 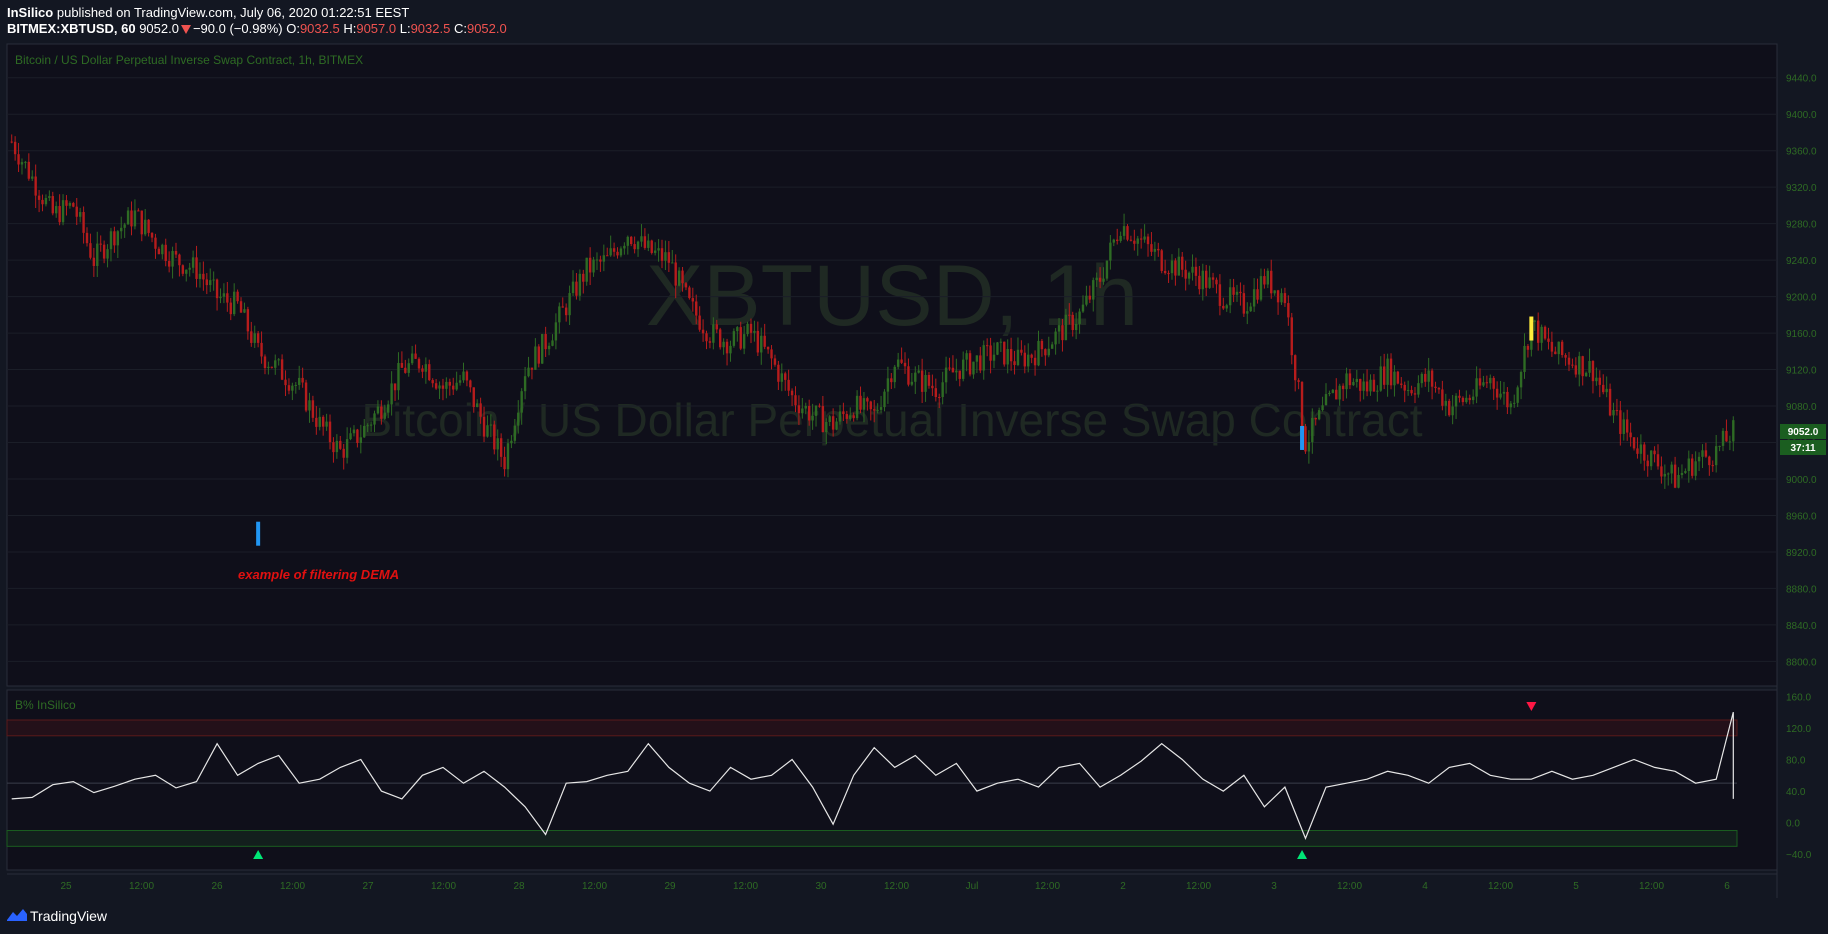 I want to click on indicator-tick-label: 80.0, so click(x=1796, y=760).